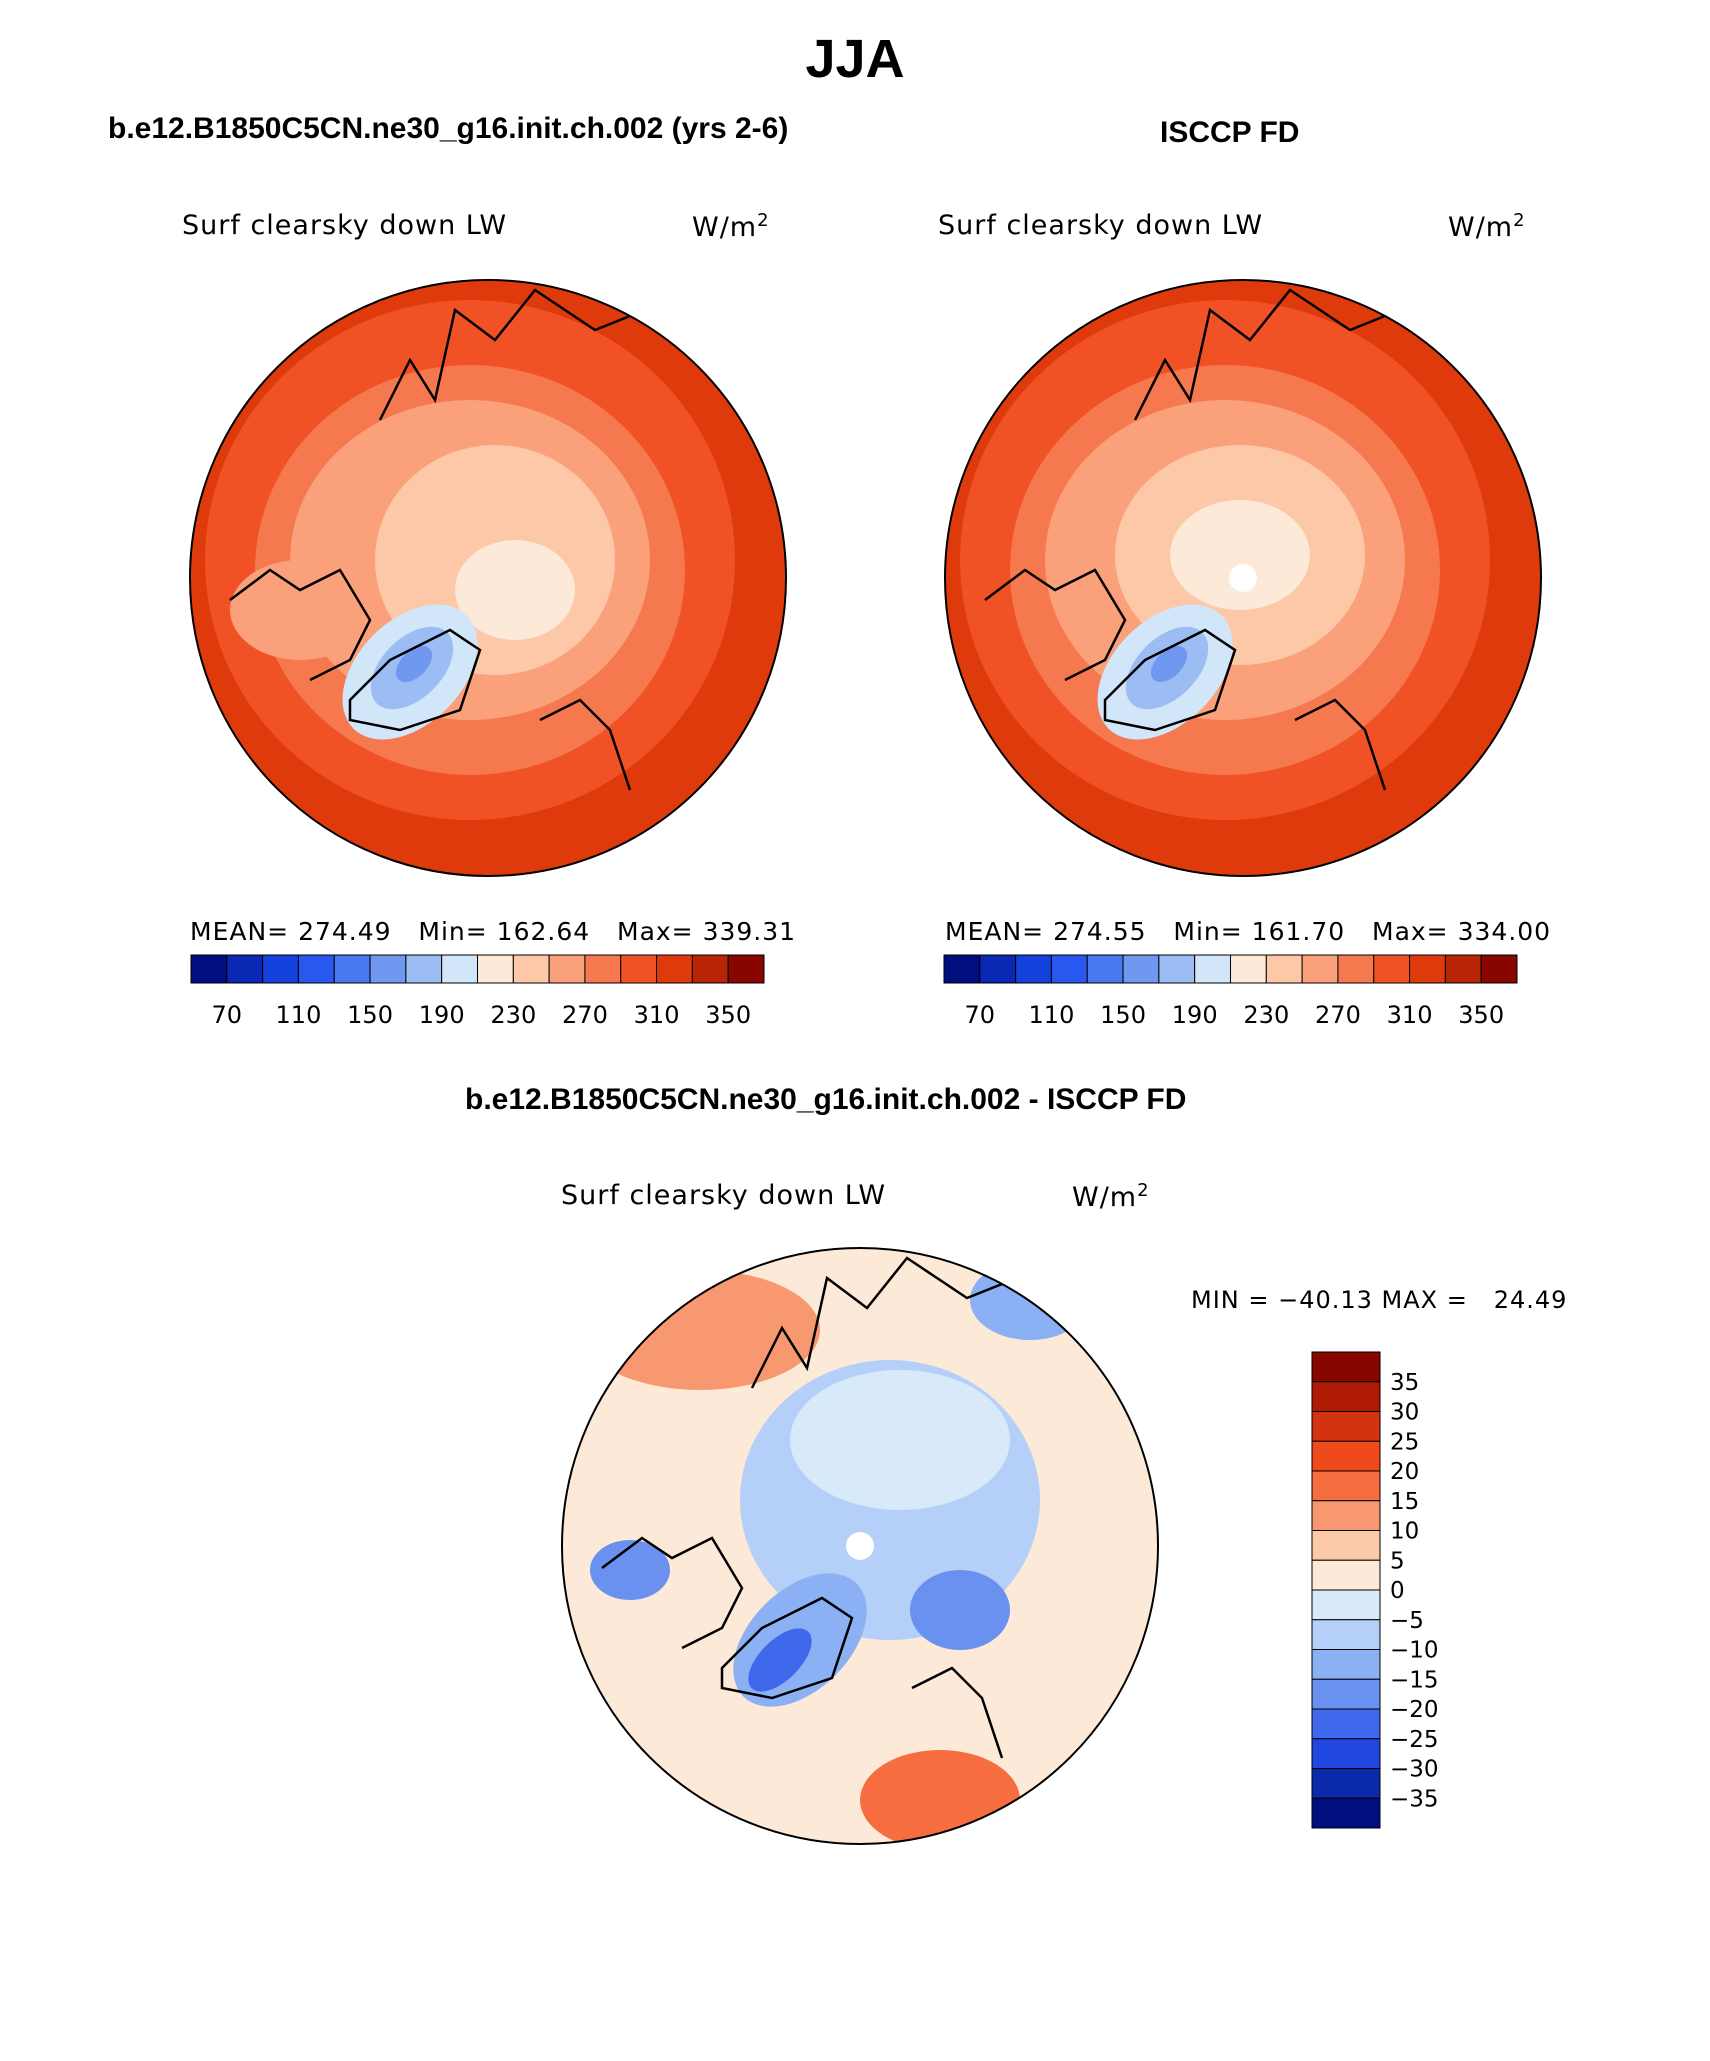 This screenshot has height=2061, width=1710. What do you see at coordinates (513, 1015) in the screenshot?
I see `panel1-colorbar-label: 230` at bounding box center [513, 1015].